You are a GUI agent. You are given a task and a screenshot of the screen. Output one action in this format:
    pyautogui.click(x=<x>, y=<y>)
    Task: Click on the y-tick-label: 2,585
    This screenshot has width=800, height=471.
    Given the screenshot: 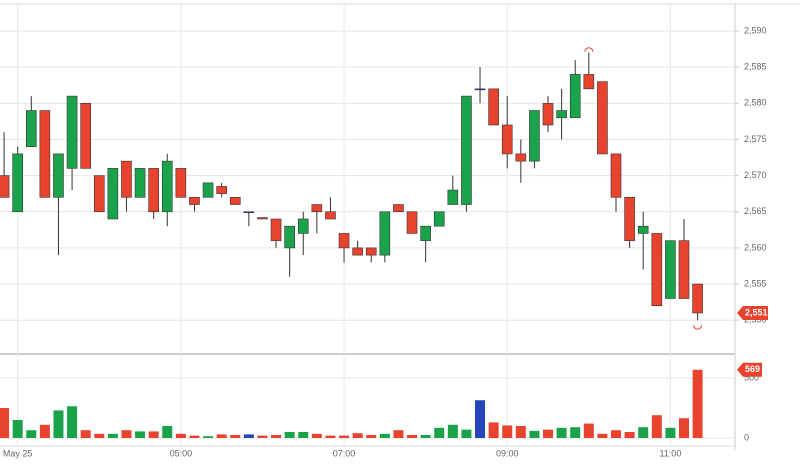 What is the action you would take?
    pyautogui.click(x=755, y=67)
    